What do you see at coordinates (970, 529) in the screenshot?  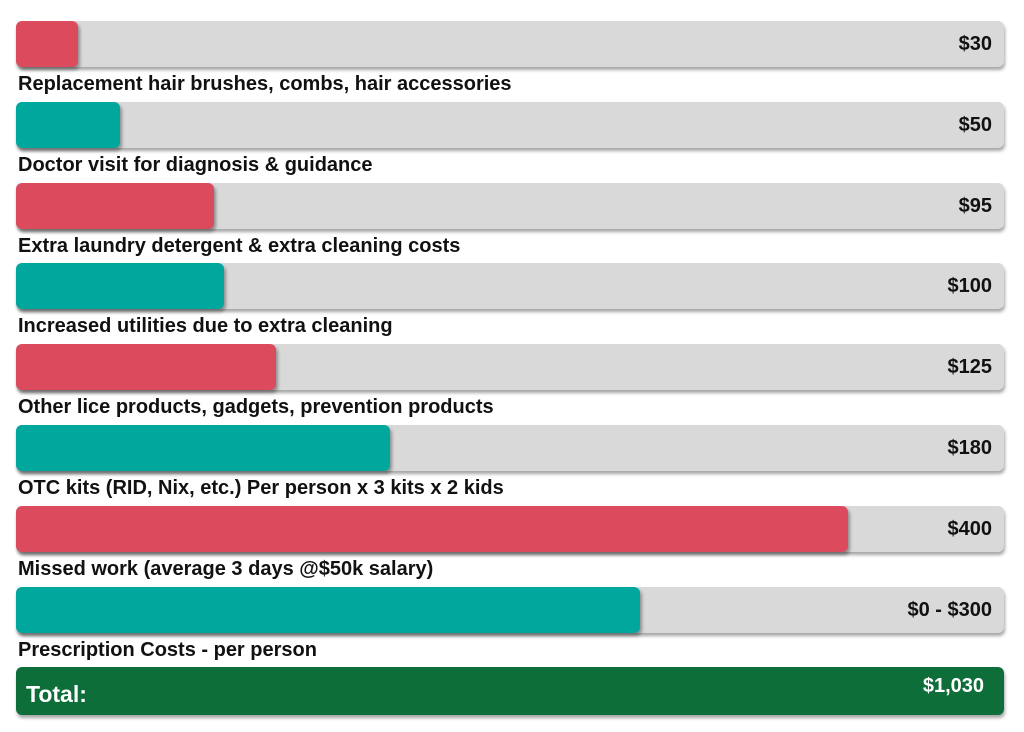 I see `bar-value-label: $400` at bounding box center [970, 529].